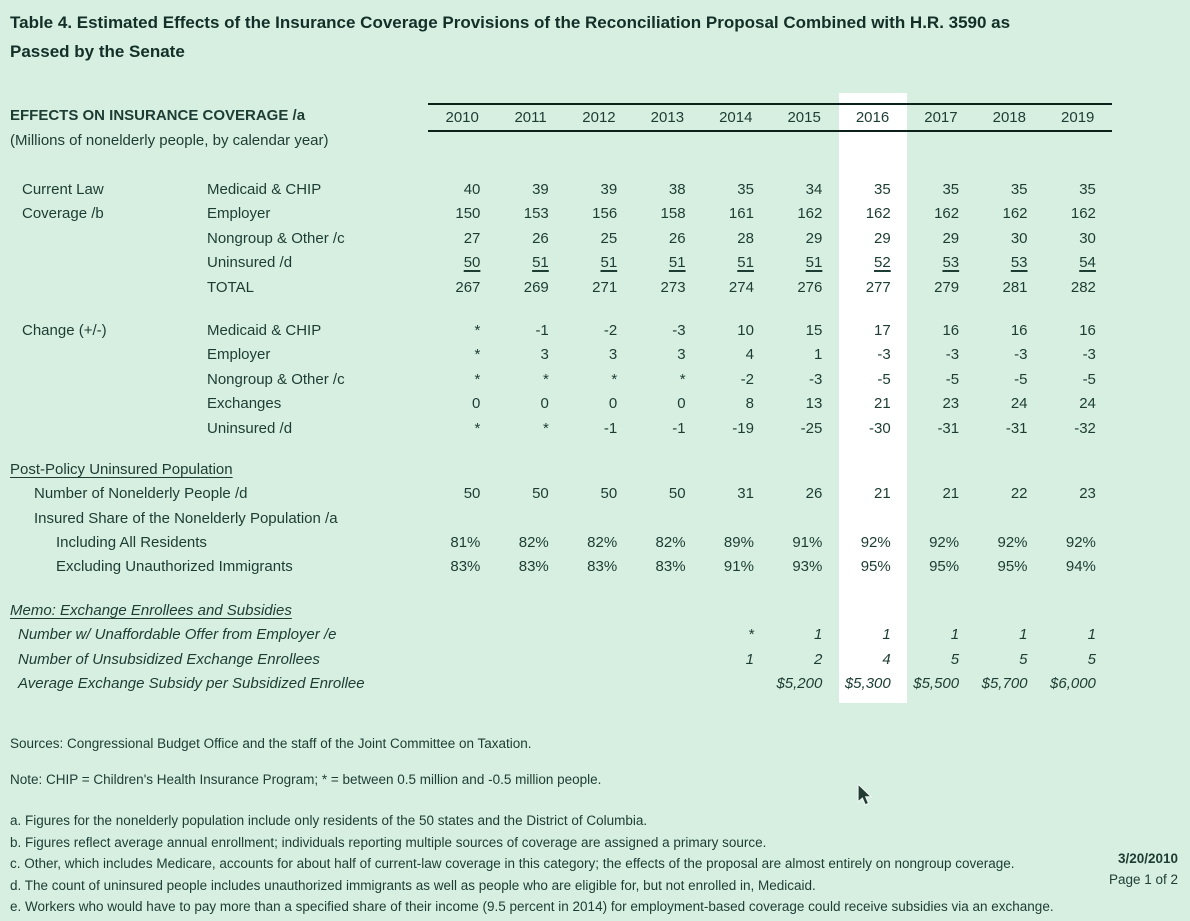 Image resolution: width=1190 pixels, height=921 pixels. Describe the element at coordinates (882, 238) in the screenshot. I see `value-2016: 29` at that location.